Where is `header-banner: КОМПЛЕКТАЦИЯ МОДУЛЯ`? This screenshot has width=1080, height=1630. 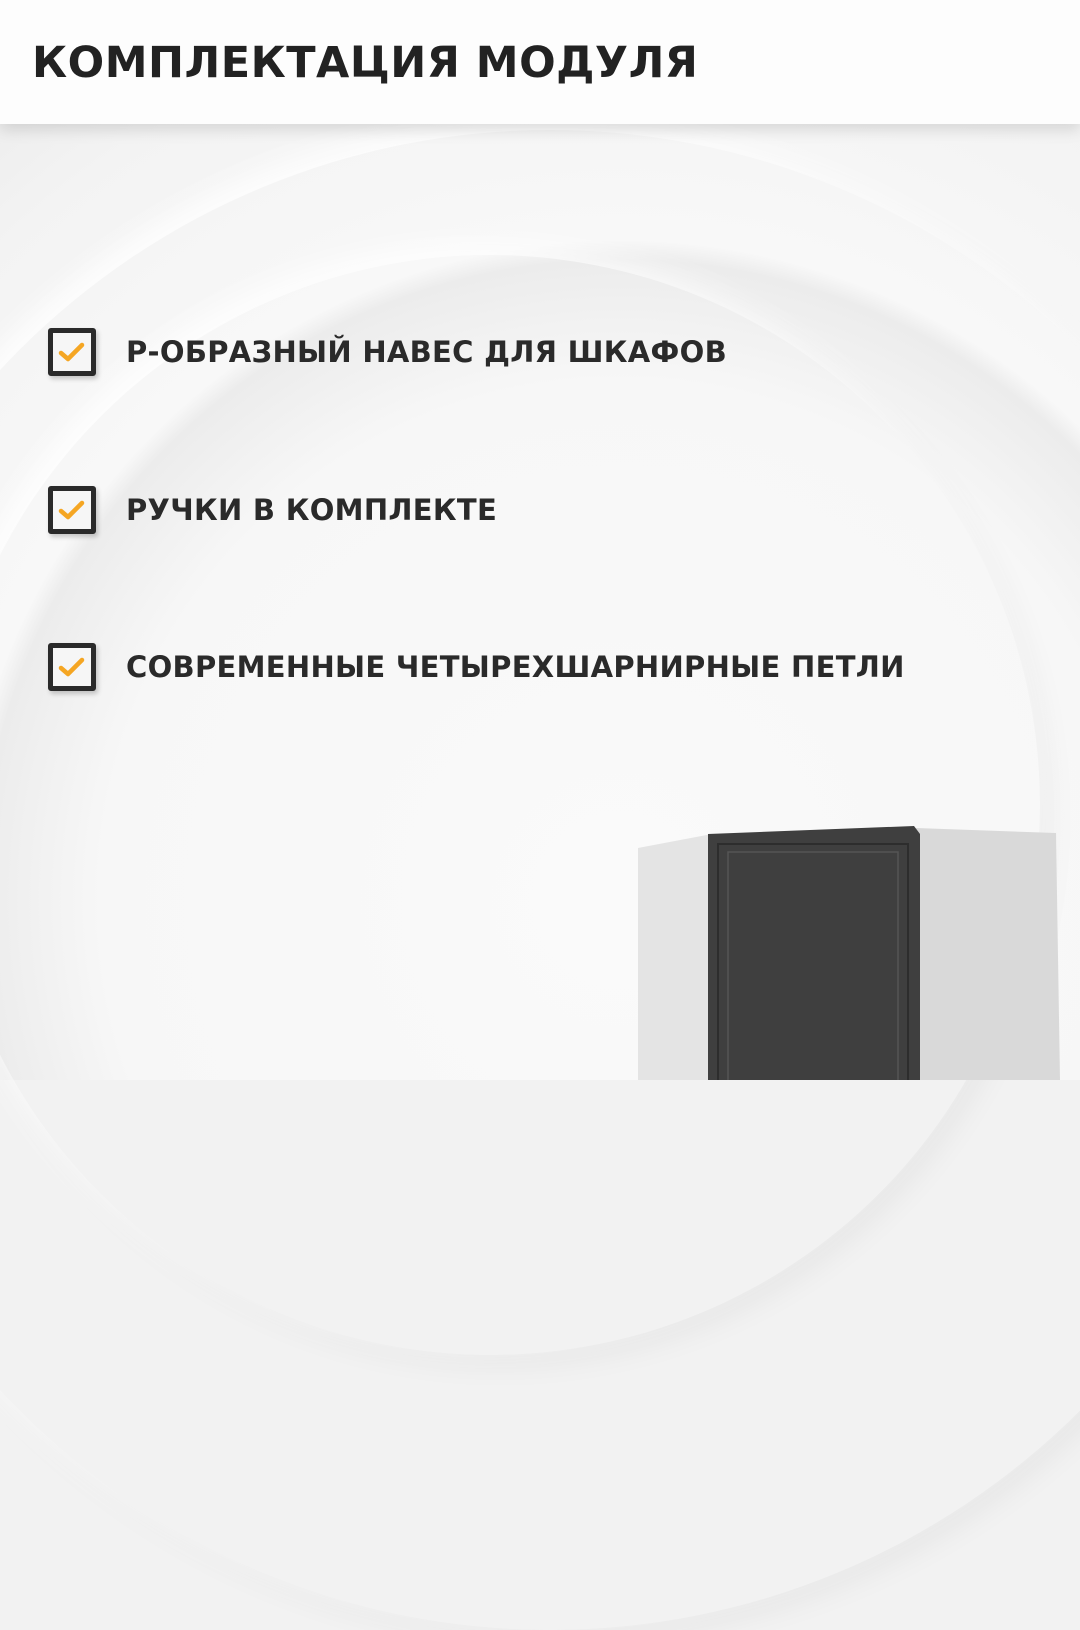 header-banner: КОМПЛЕКТАЦИЯ МОДУЛЯ is located at coordinates (540, 62).